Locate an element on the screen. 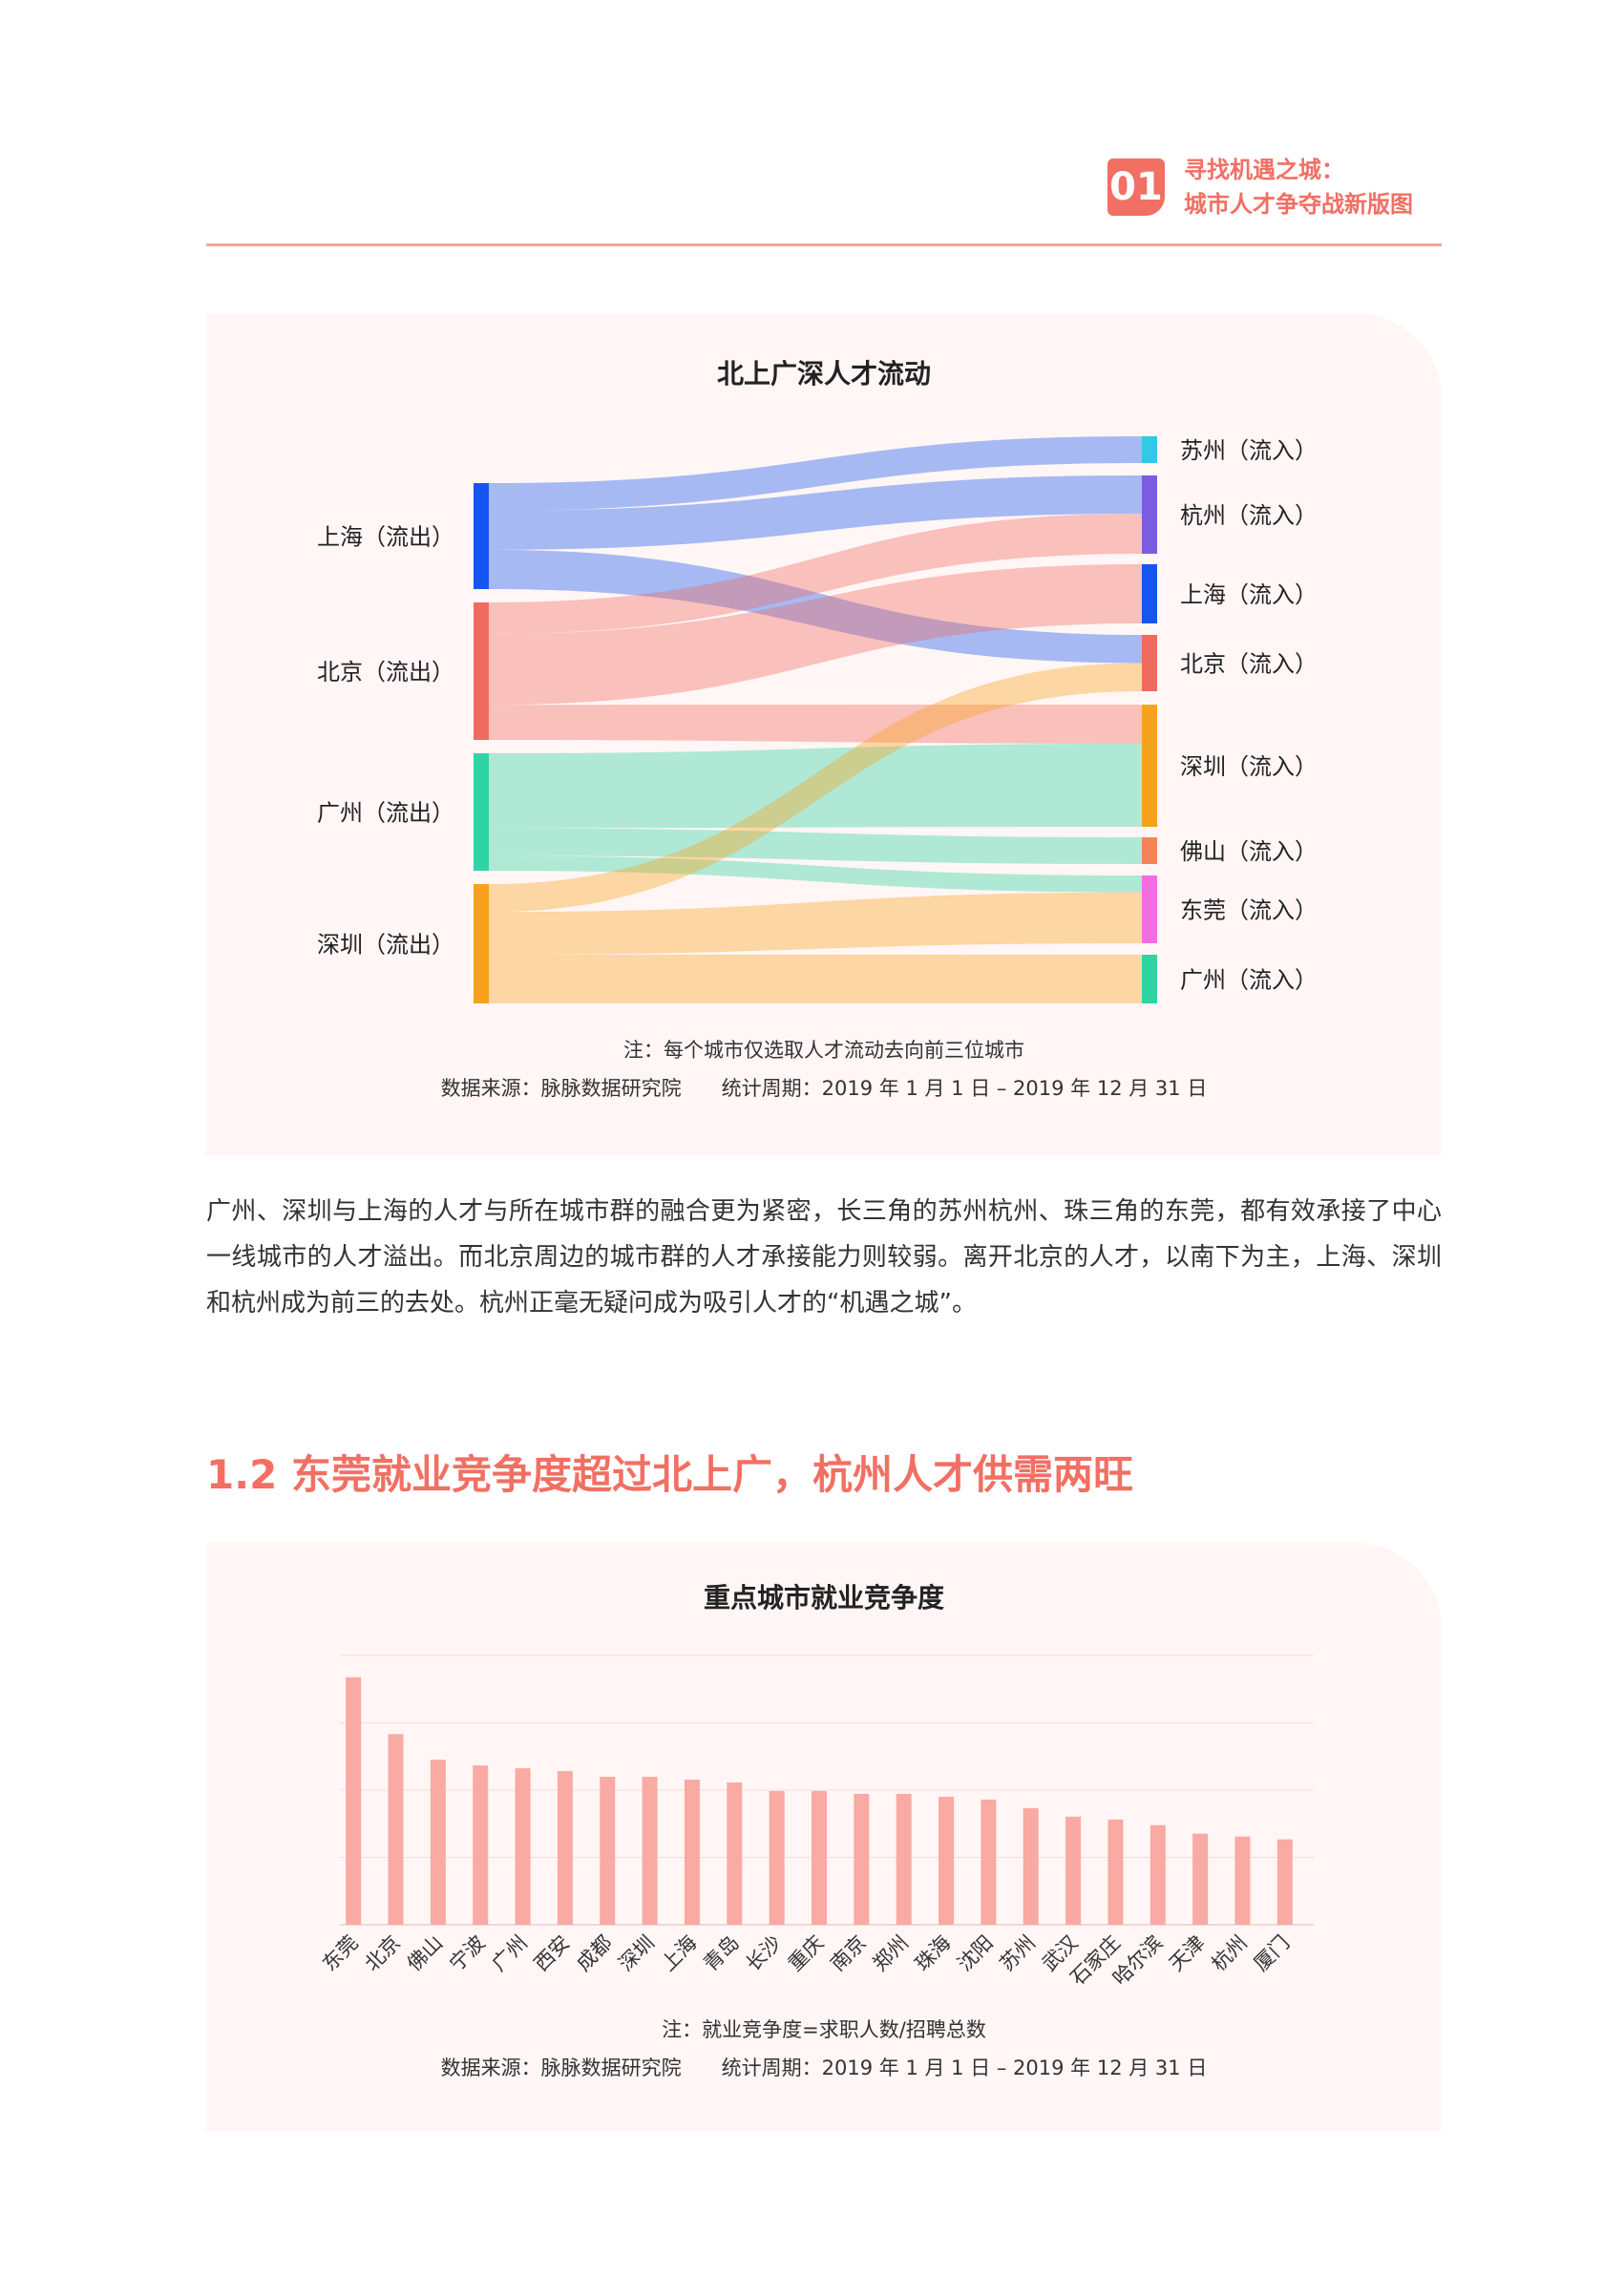 The image size is (1624, 2278). sankey-target-label: 杭州（流入） is located at coordinates (1249, 515).